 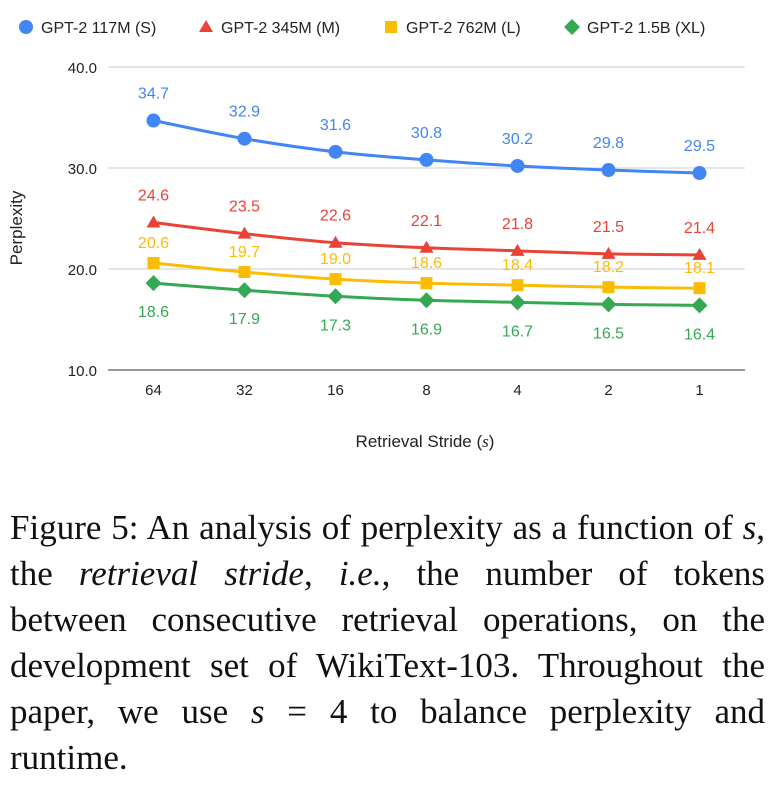 I want to click on legend-marker-diamond, so click(x=572, y=27).